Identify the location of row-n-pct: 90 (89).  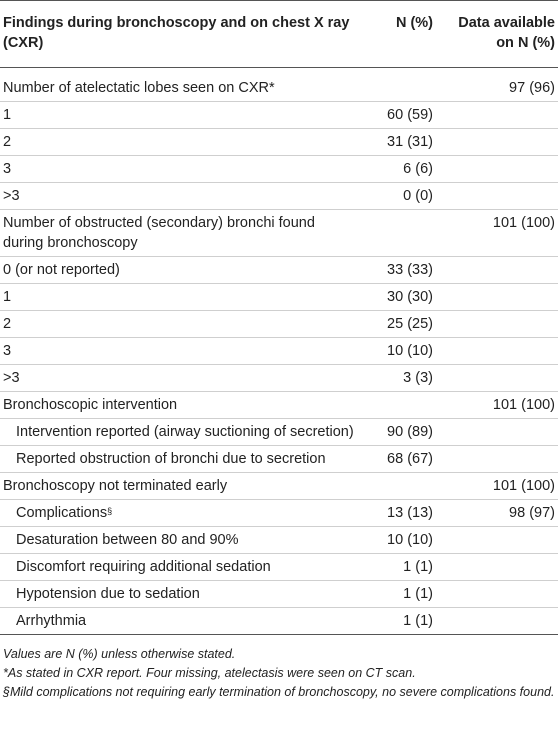
(400, 432).